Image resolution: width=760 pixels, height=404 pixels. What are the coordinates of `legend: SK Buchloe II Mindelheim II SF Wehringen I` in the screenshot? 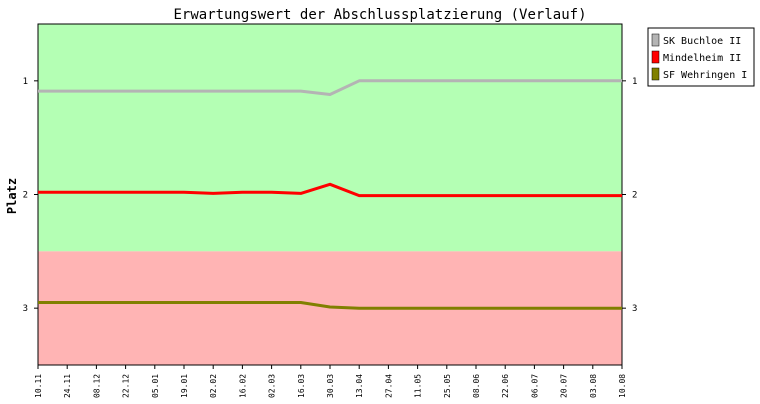 It's located at (701, 57).